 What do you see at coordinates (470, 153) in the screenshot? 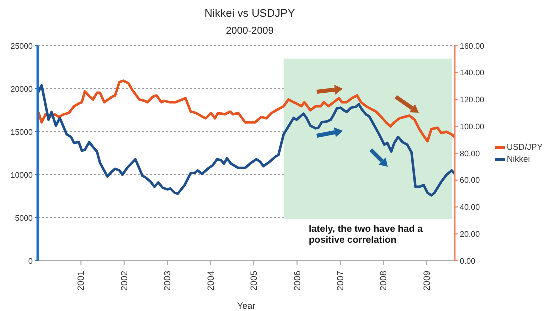
I see `y2-tick-label: 80.00` at bounding box center [470, 153].